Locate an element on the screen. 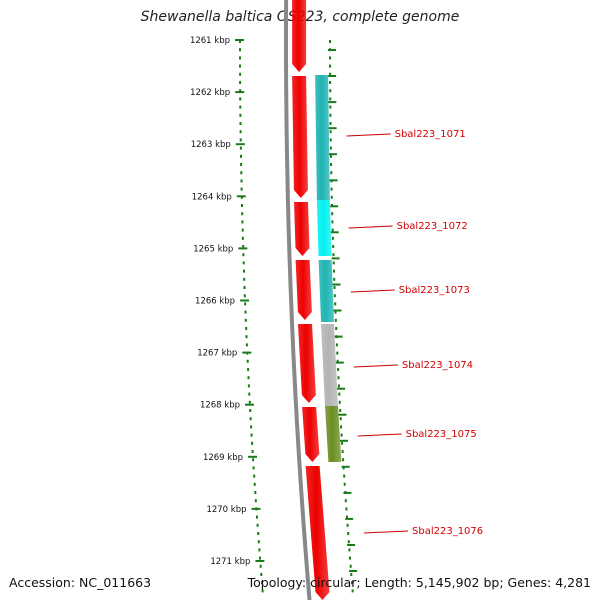 This screenshot has height=600, width=600. scale-tick-label: 1264 kbp is located at coordinates (212, 197).